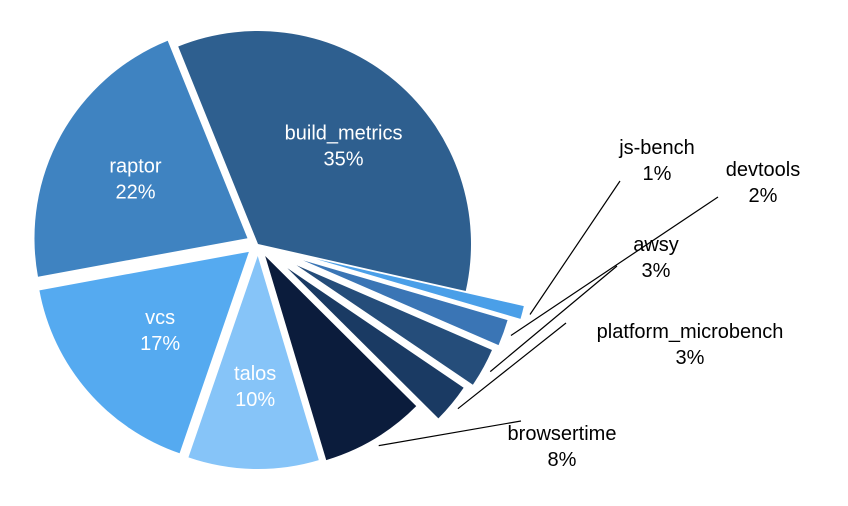  What do you see at coordinates (562, 447) in the screenshot?
I see `slice-label-browsertime: browsertime 8%` at bounding box center [562, 447].